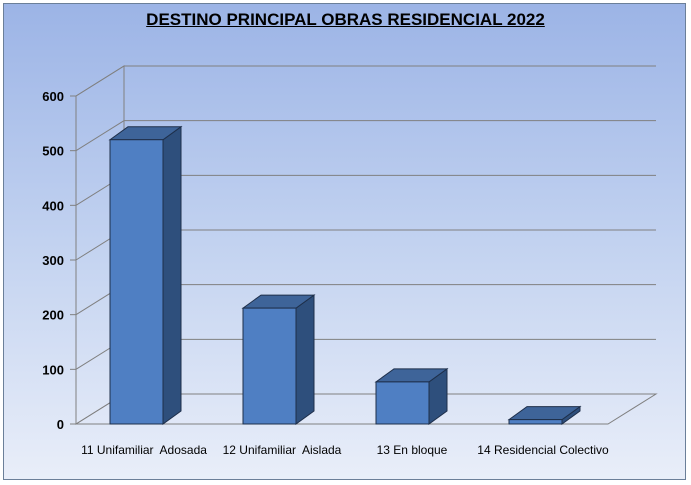 This screenshot has height=485, width=691. I want to click on floor, so click(366, 409).